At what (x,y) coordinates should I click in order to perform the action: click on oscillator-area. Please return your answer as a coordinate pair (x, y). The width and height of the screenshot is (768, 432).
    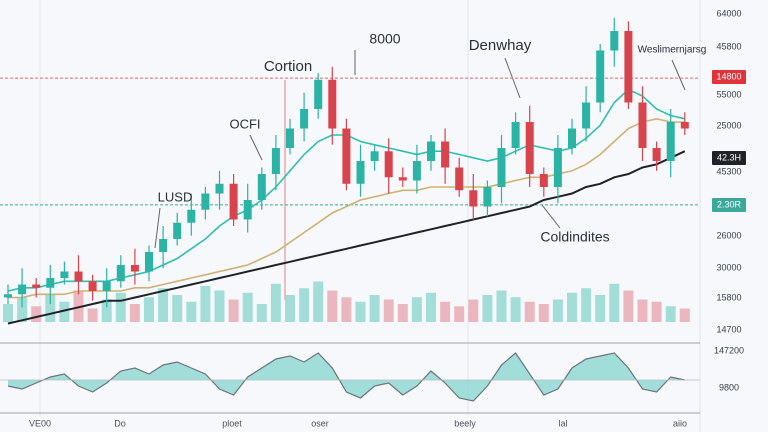
    Looking at the image, I should click on (346, 377).